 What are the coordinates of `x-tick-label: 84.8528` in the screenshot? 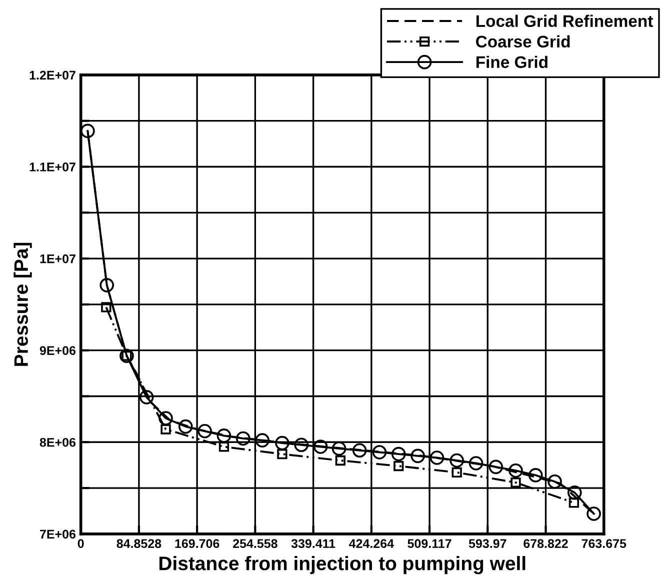 It's located at (139, 543).